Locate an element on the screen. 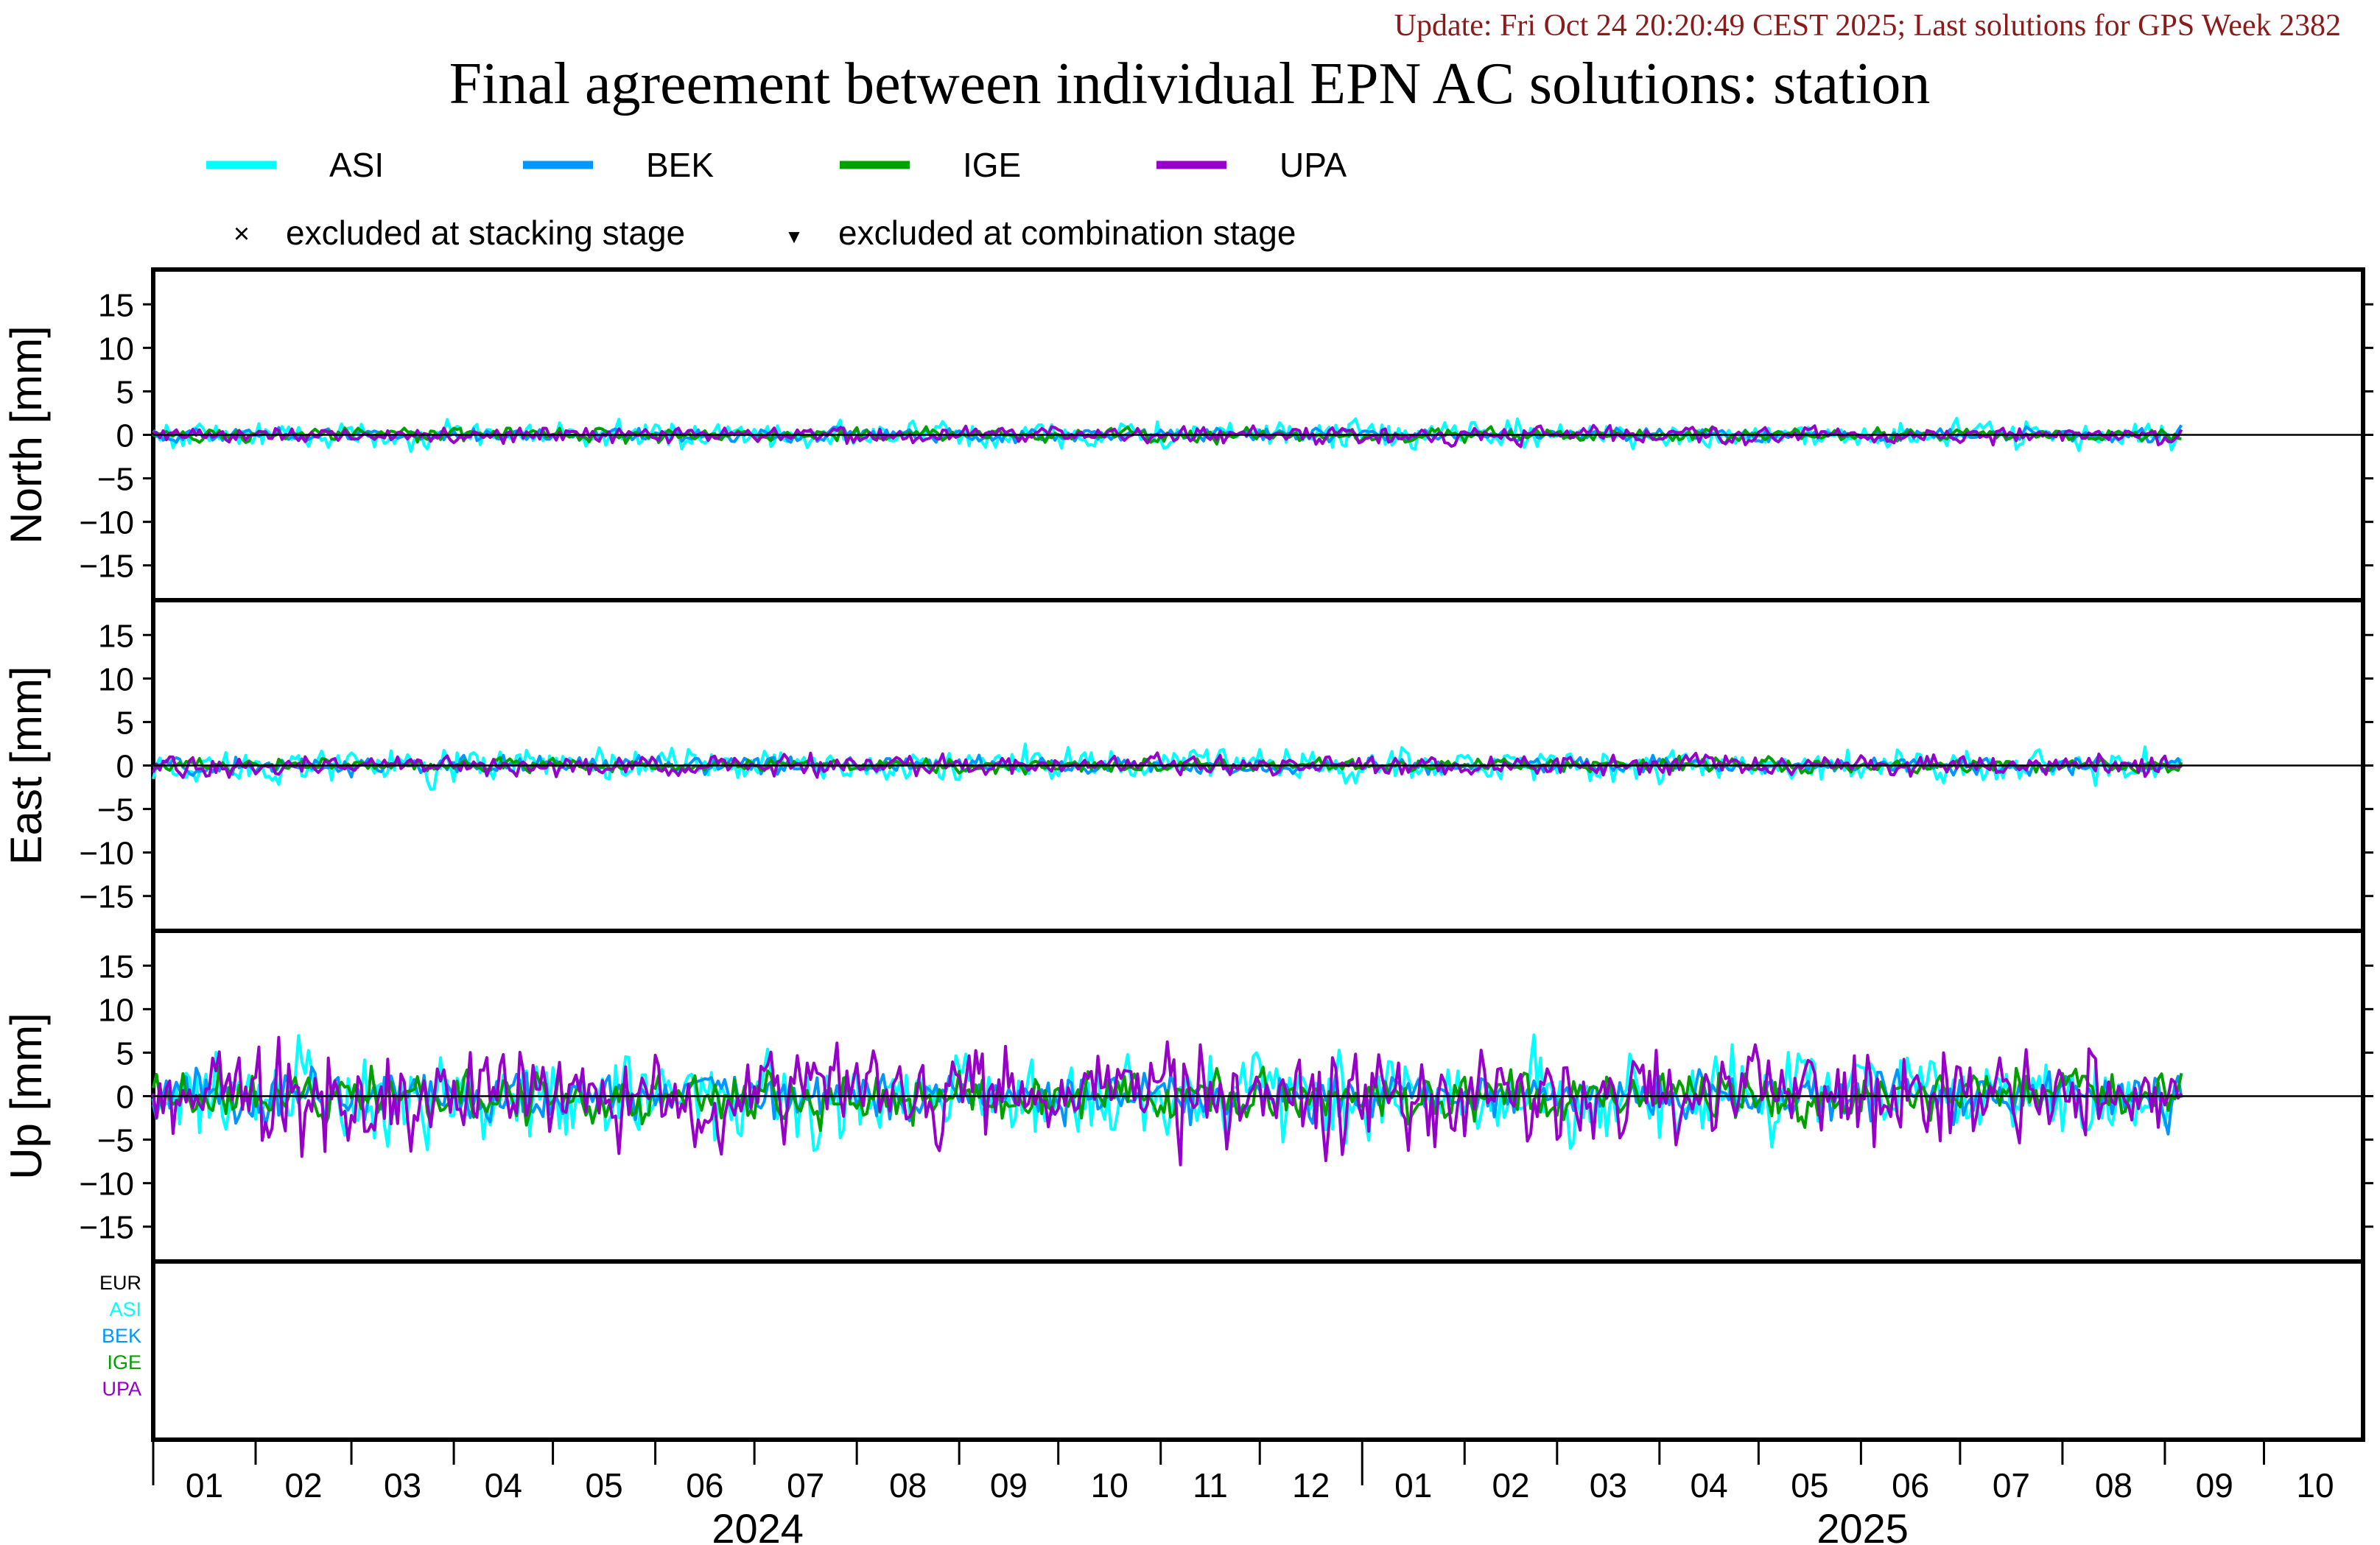 Image resolution: width=2380 pixels, height=1545 pixels. bottom-panel-frame is located at coordinates (1258, 1350).